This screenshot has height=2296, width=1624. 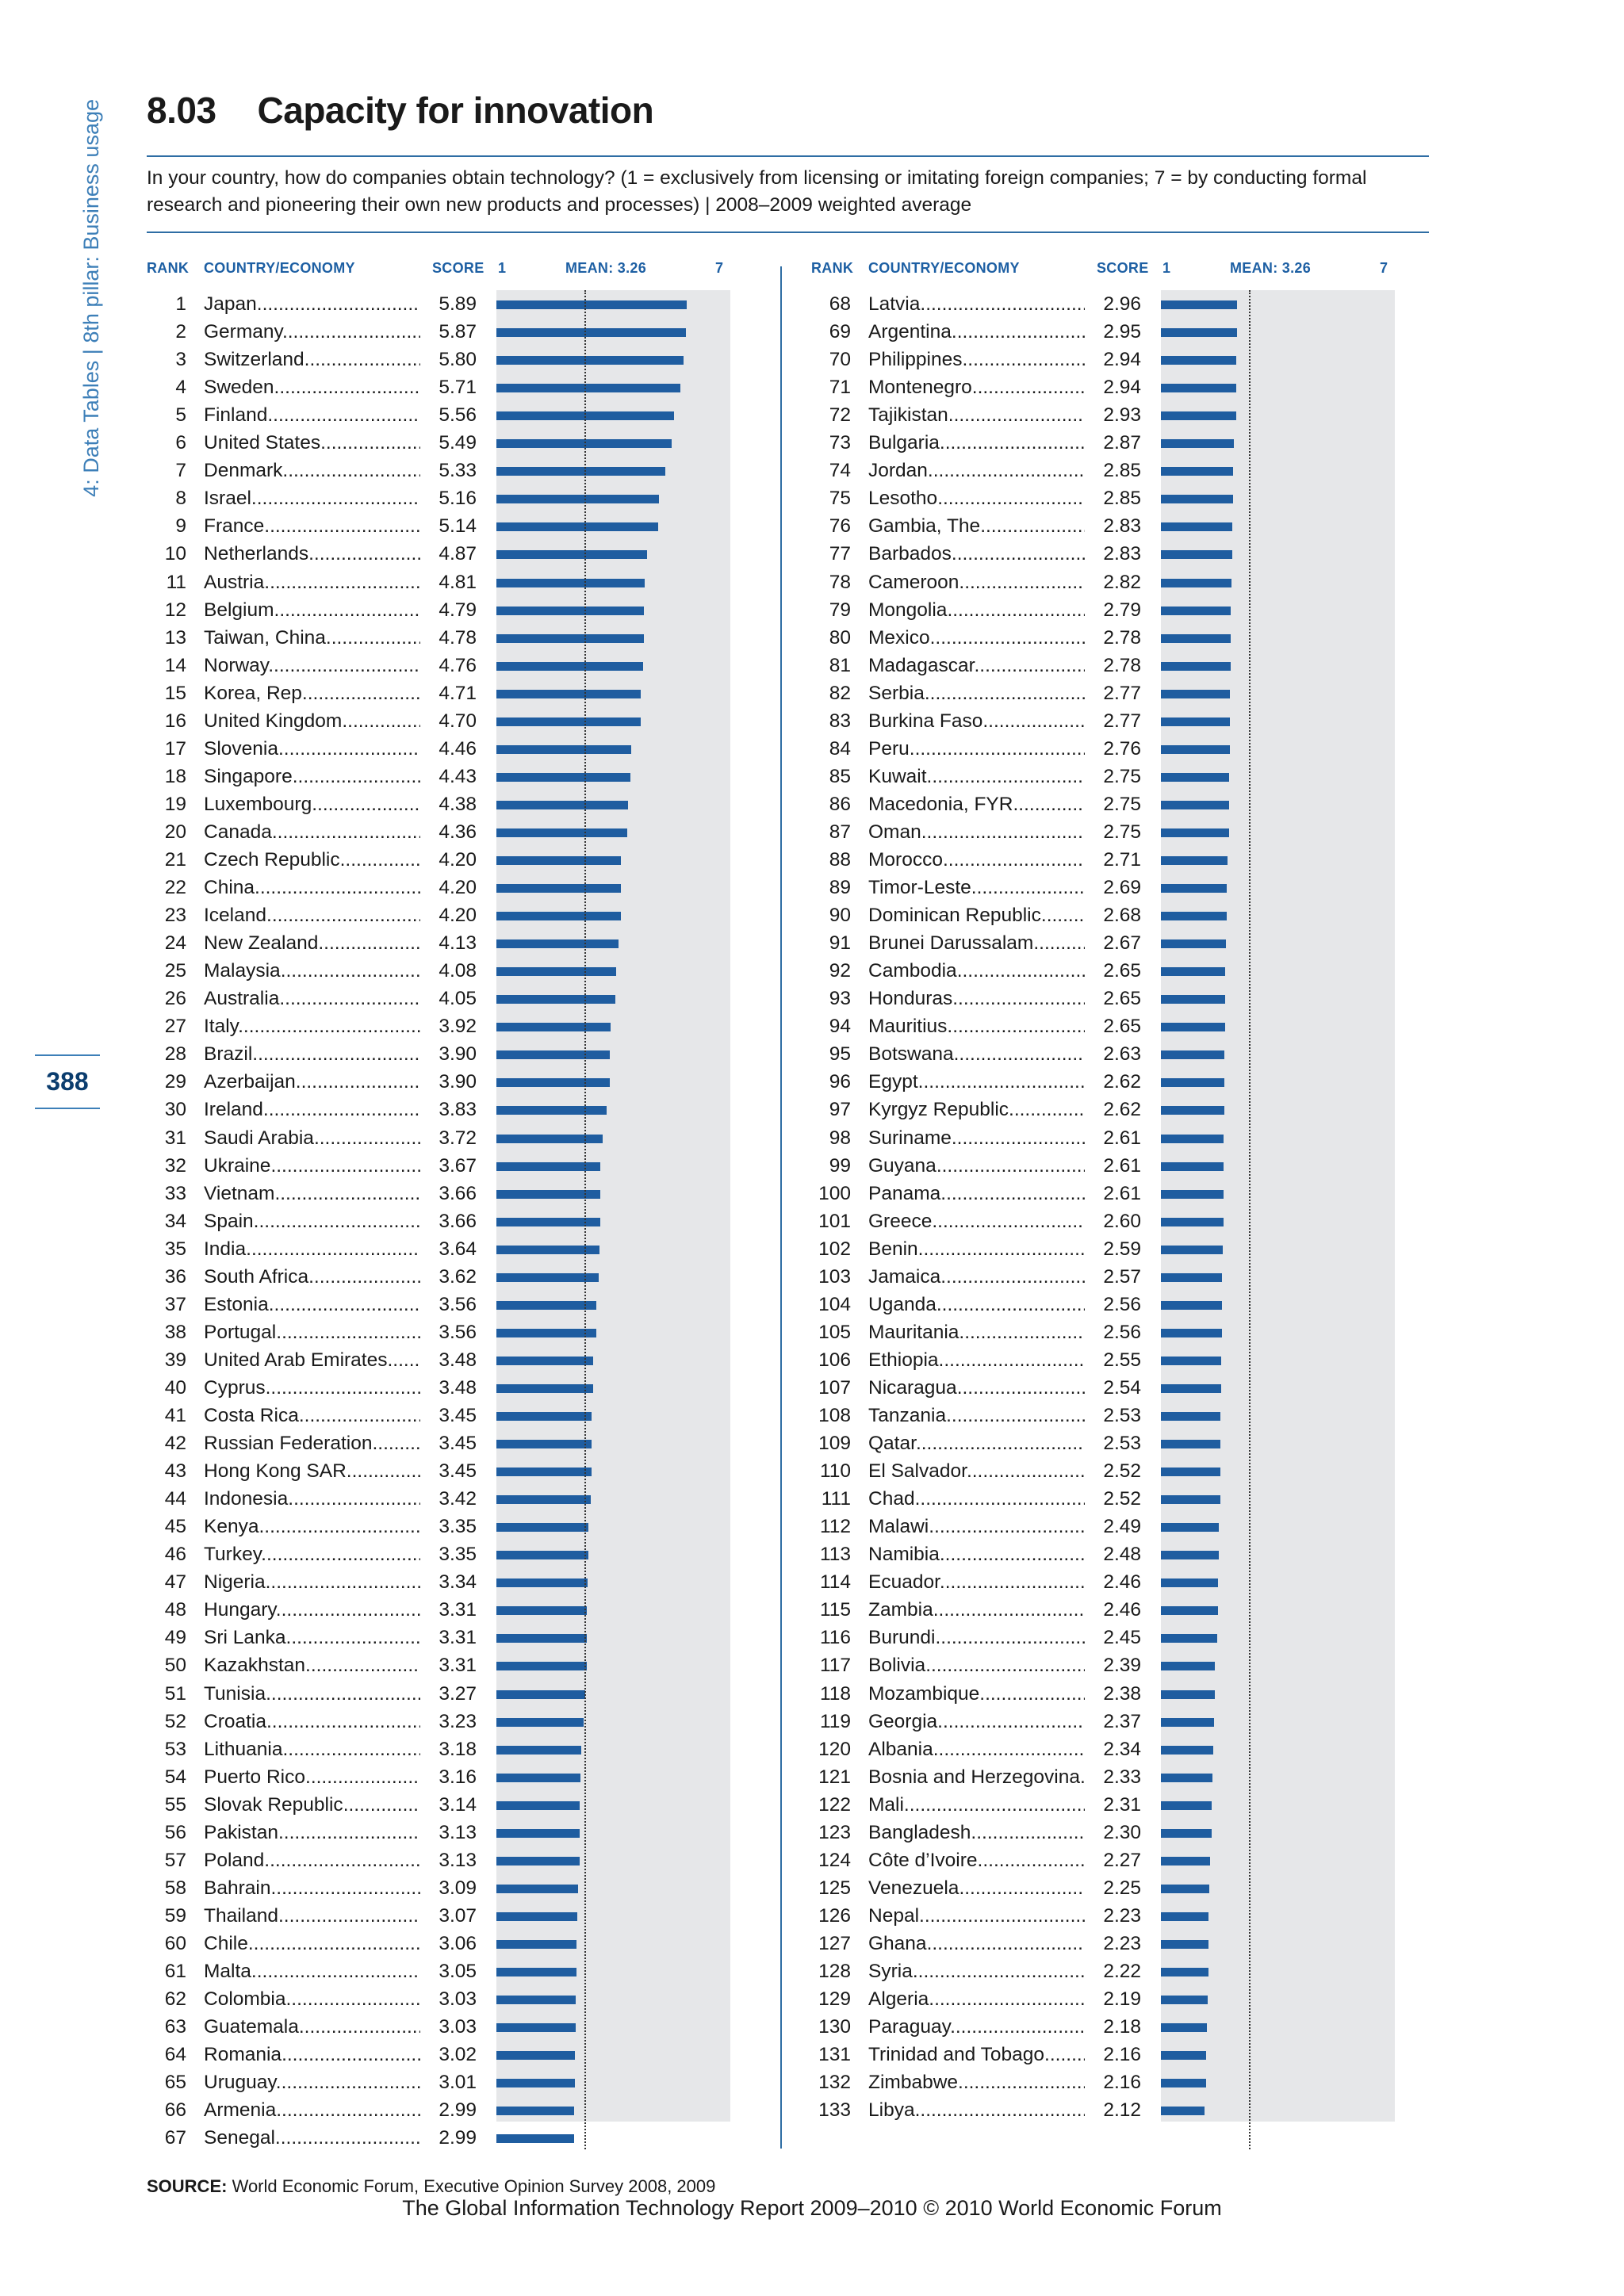 What do you see at coordinates (448, 916) in the screenshot?
I see `score-cell: 4.20` at bounding box center [448, 916].